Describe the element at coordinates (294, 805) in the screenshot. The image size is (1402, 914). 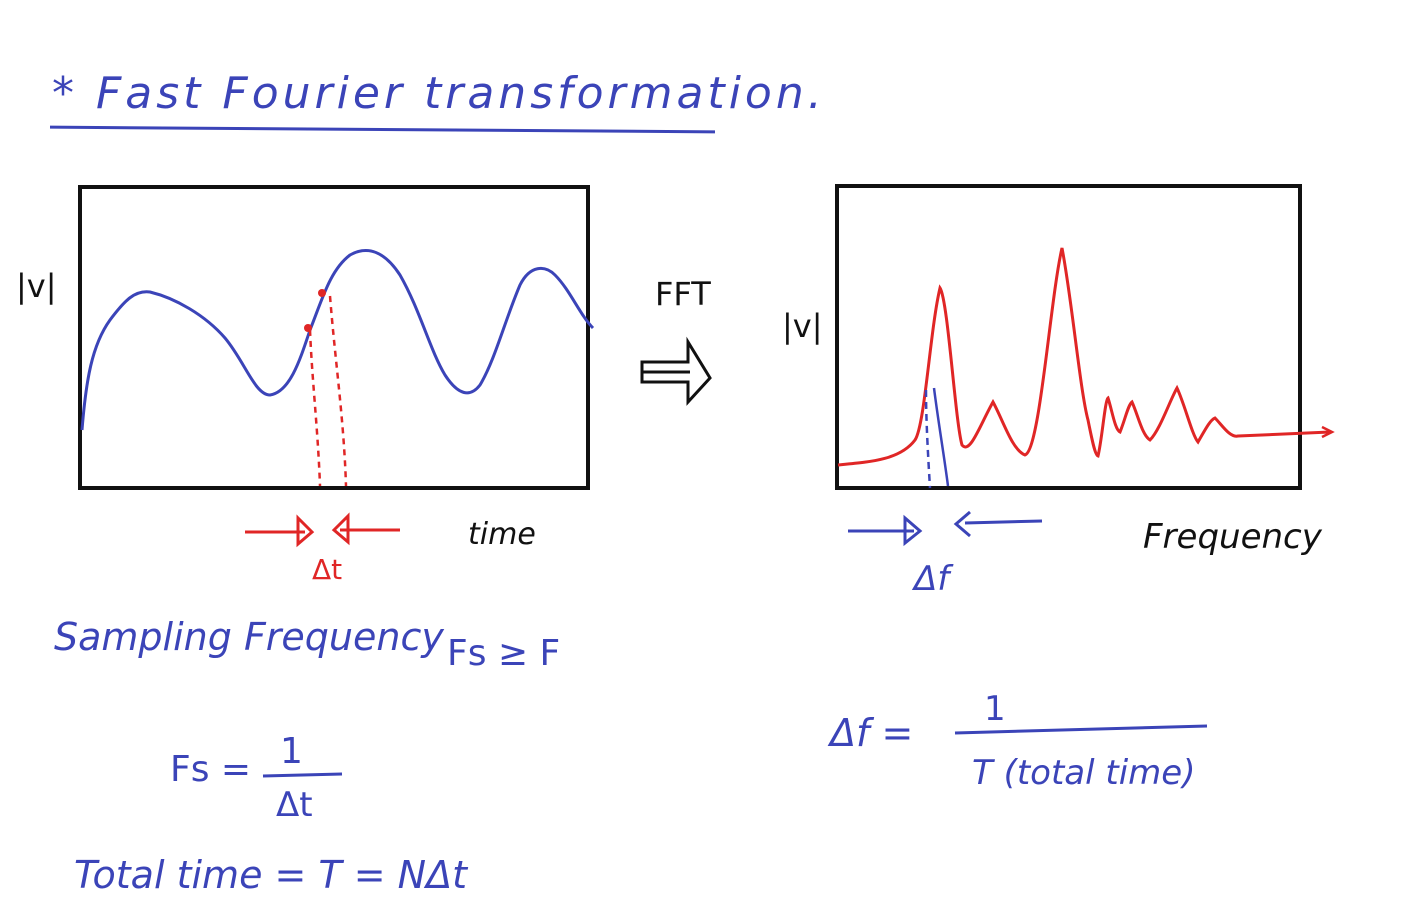
I see `fs-denominator: Δt` at that location.